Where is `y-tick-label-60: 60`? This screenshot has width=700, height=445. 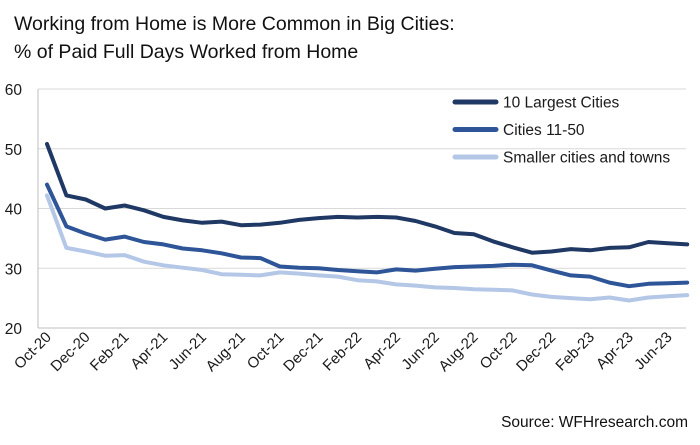
y-tick-label-60: 60 is located at coordinates (14, 90).